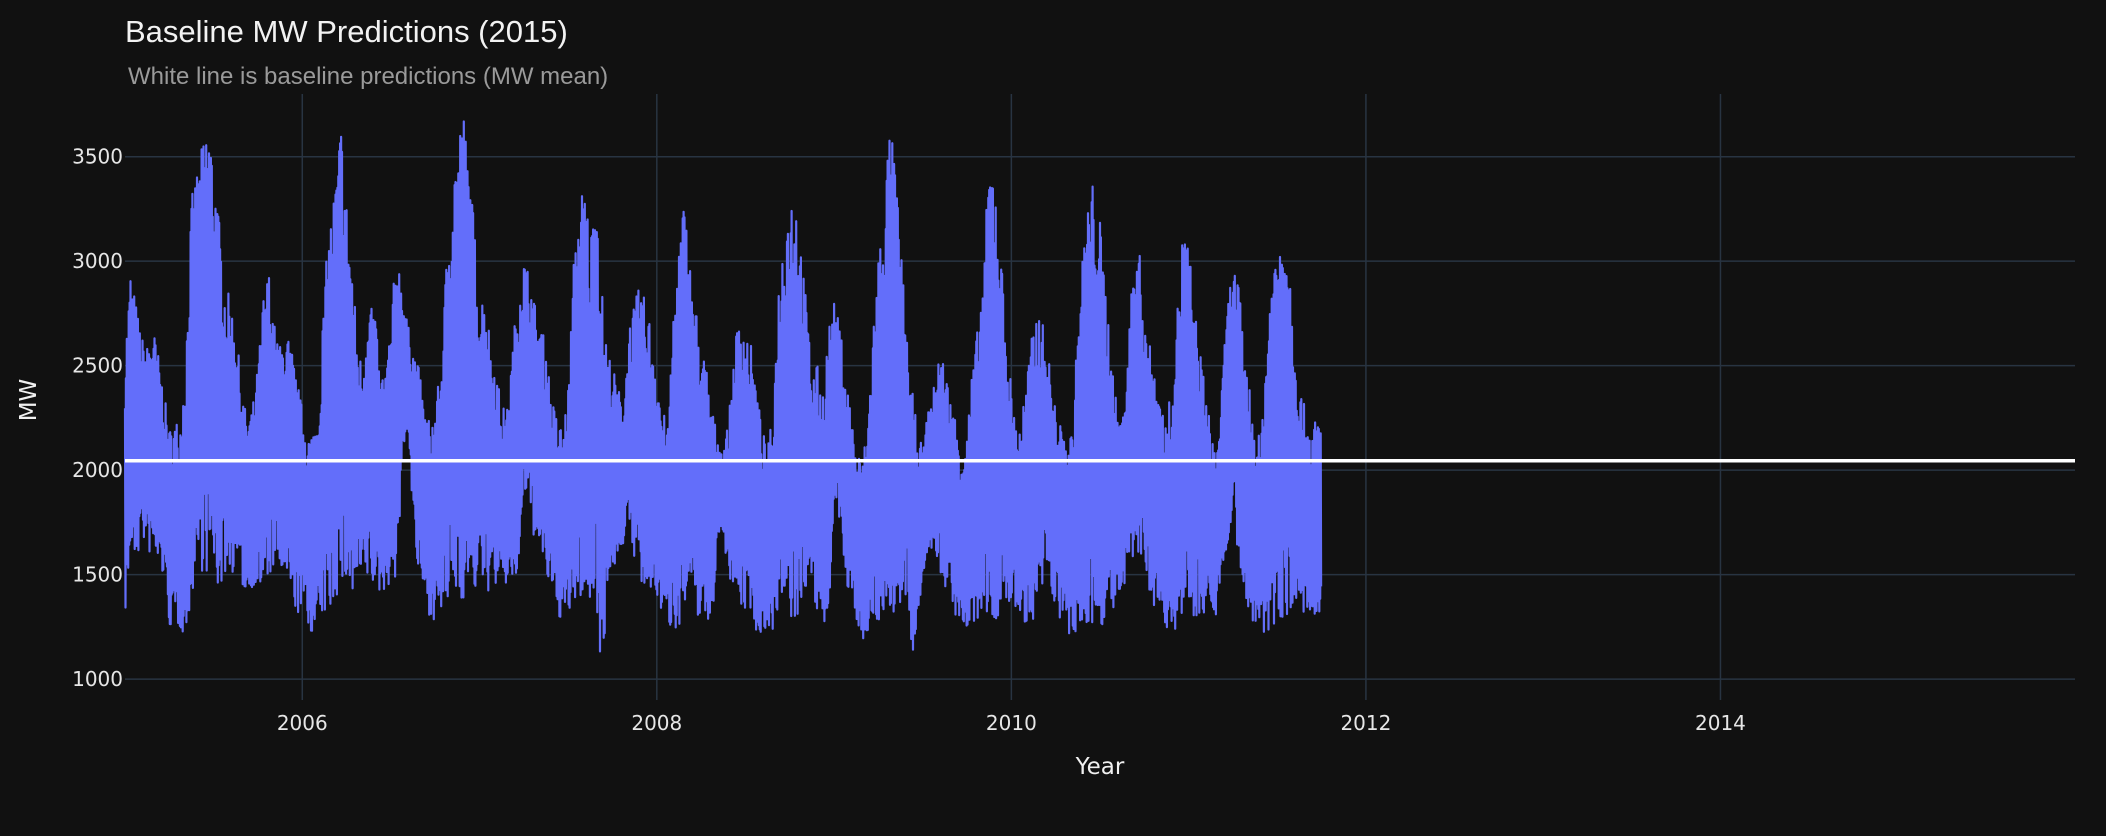  Describe the element at coordinates (346, 31) in the screenshot. I see `chart-title: Baseline MW Predictions (2015)` at that location.